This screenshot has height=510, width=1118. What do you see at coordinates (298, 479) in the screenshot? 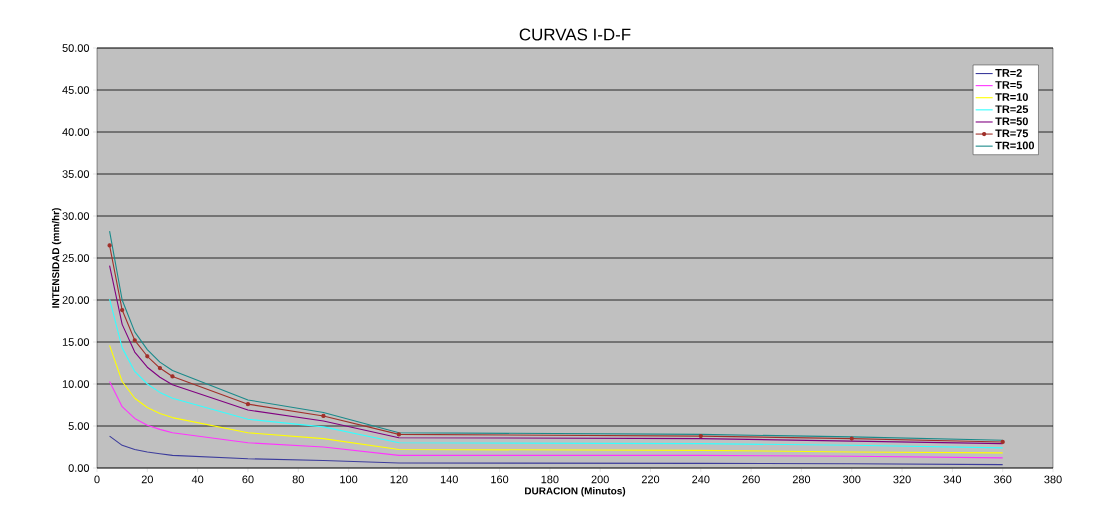
I see `x-tick-label: 80` at bounding box center [298, 479].